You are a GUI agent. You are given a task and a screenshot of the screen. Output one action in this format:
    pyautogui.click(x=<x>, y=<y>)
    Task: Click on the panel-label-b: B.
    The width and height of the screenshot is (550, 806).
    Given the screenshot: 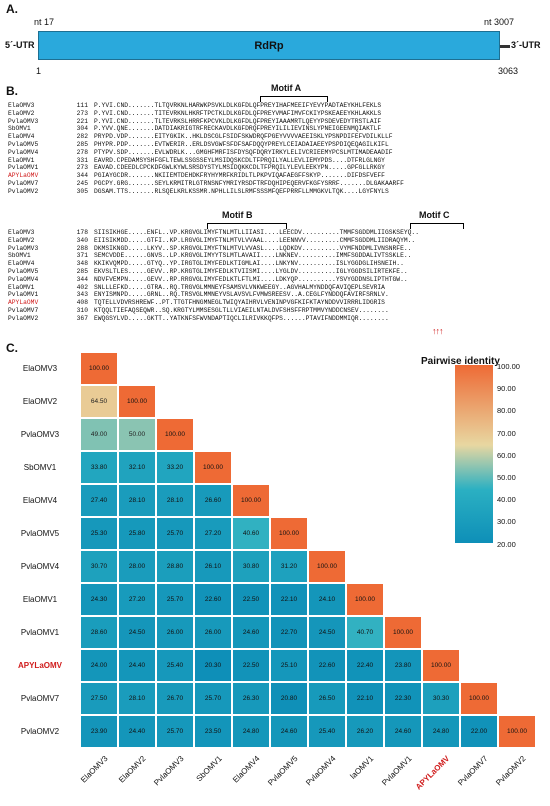 What is the action you would take?
    pyautogui.click(x=12, y=91)
    